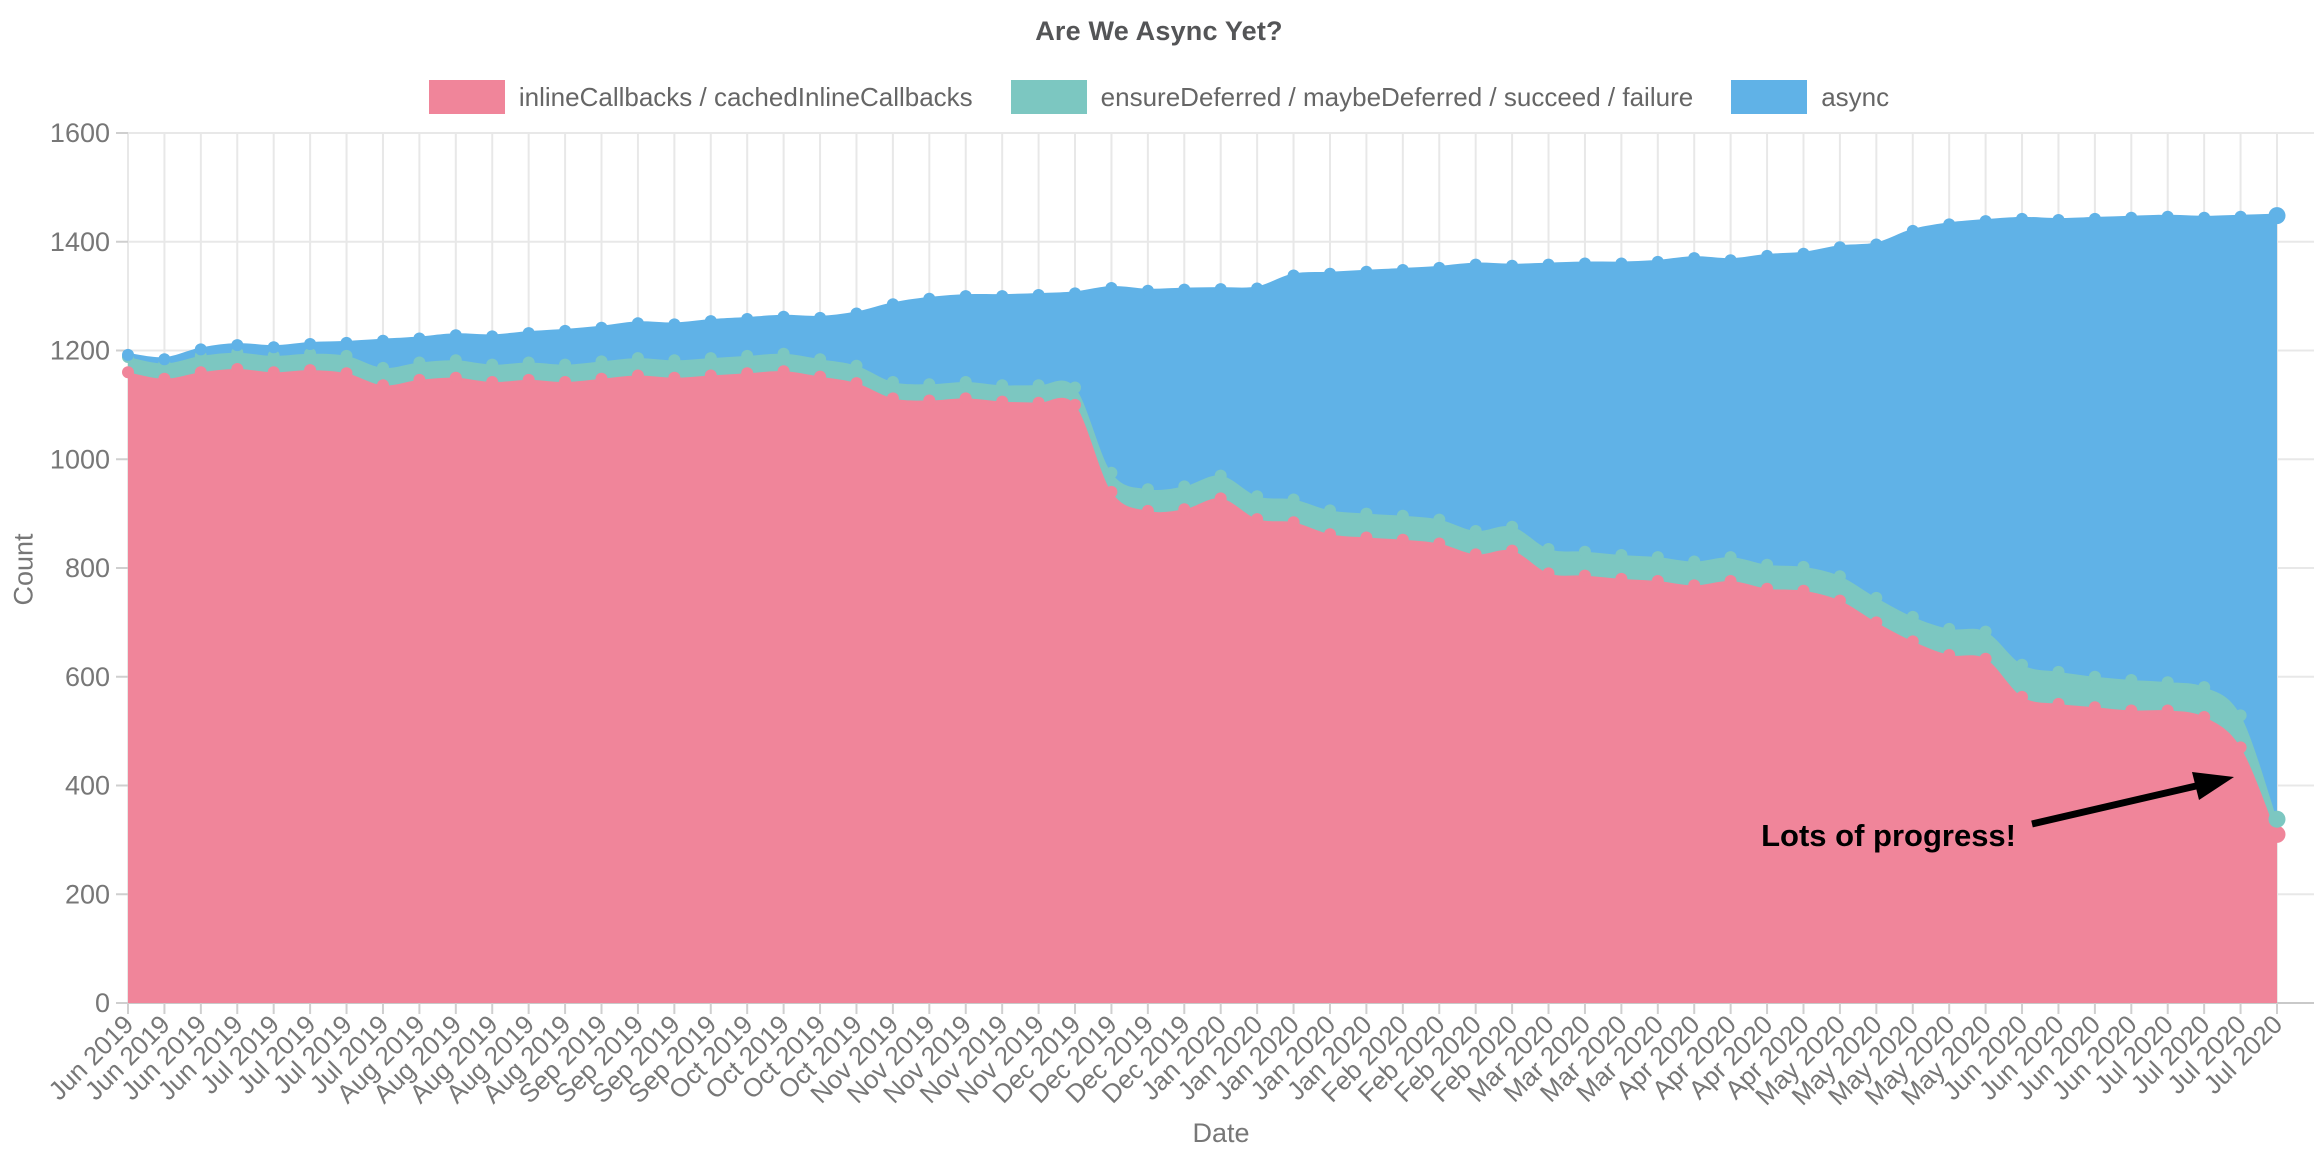 Image resolution: width=2318 pixels, height=1158 pixels. What do you see at coordinates (1769, 97) in the screenshot?
I see `legend-swatch-async` at bounding box center [1769, 97].